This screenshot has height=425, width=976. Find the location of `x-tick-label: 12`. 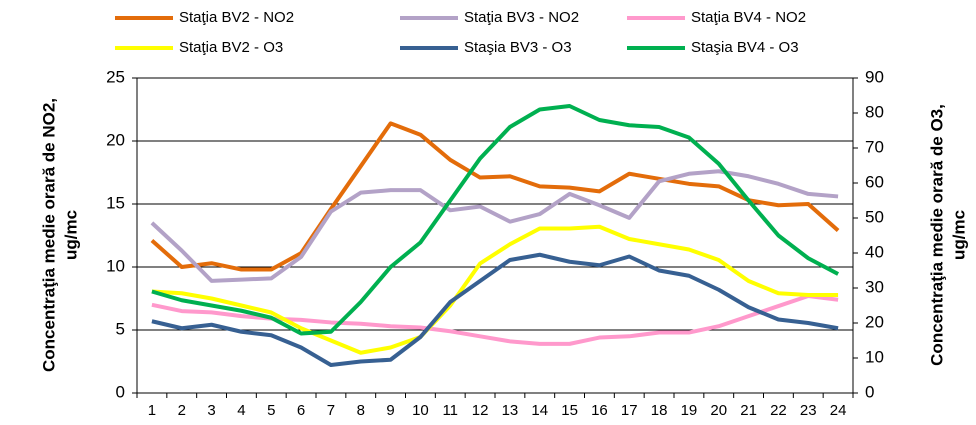

x-tick-label: 12 is located at coordinates (480, 410).